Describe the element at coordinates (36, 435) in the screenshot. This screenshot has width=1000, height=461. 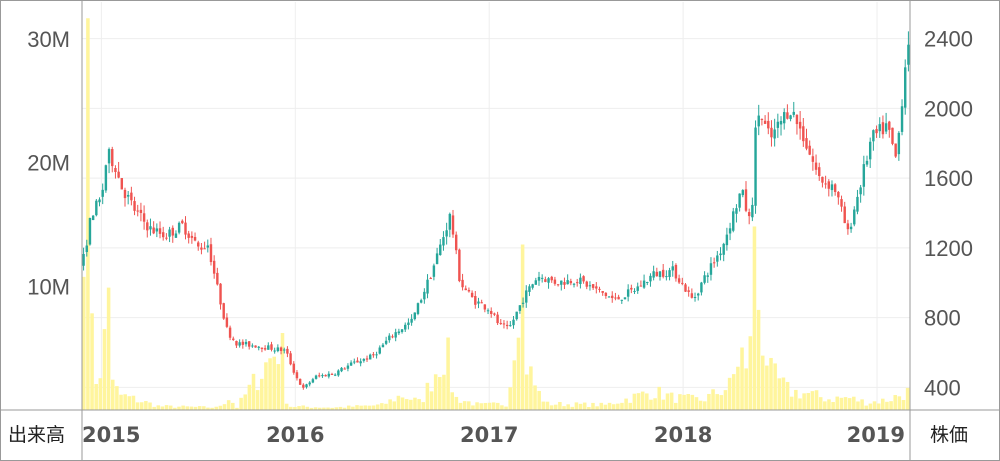
I see `left-axis-label: 出来高` at that location.